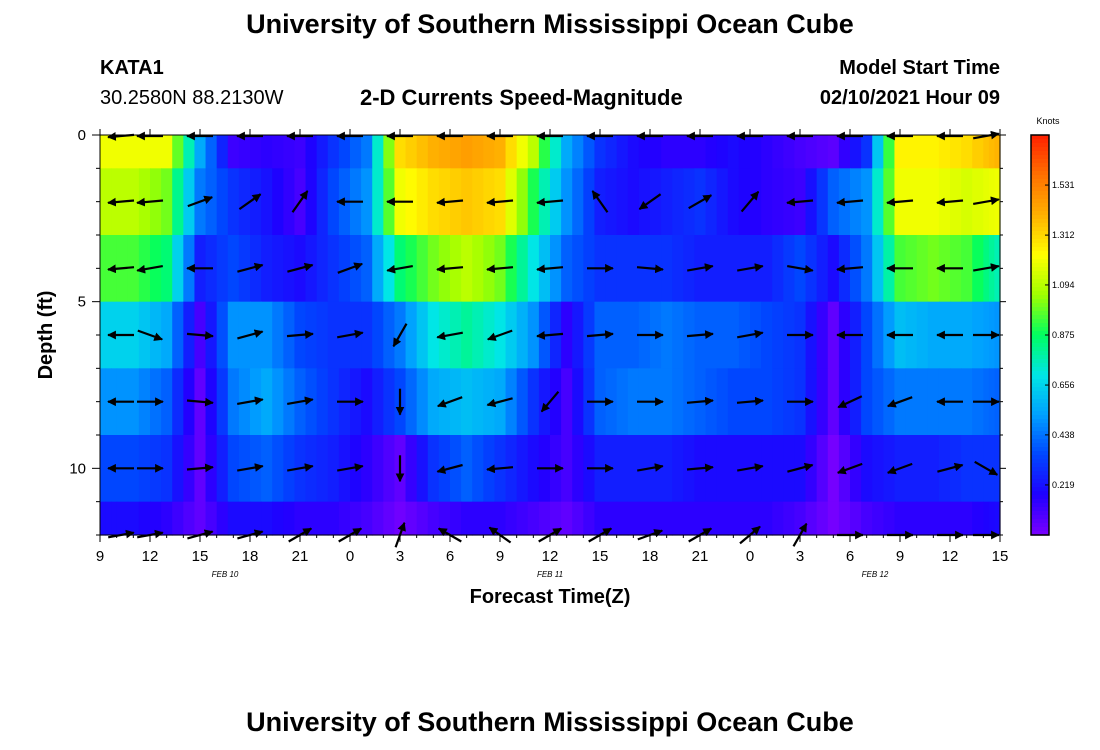  I want to click on x-tick-label: 12, so click(950, 556).